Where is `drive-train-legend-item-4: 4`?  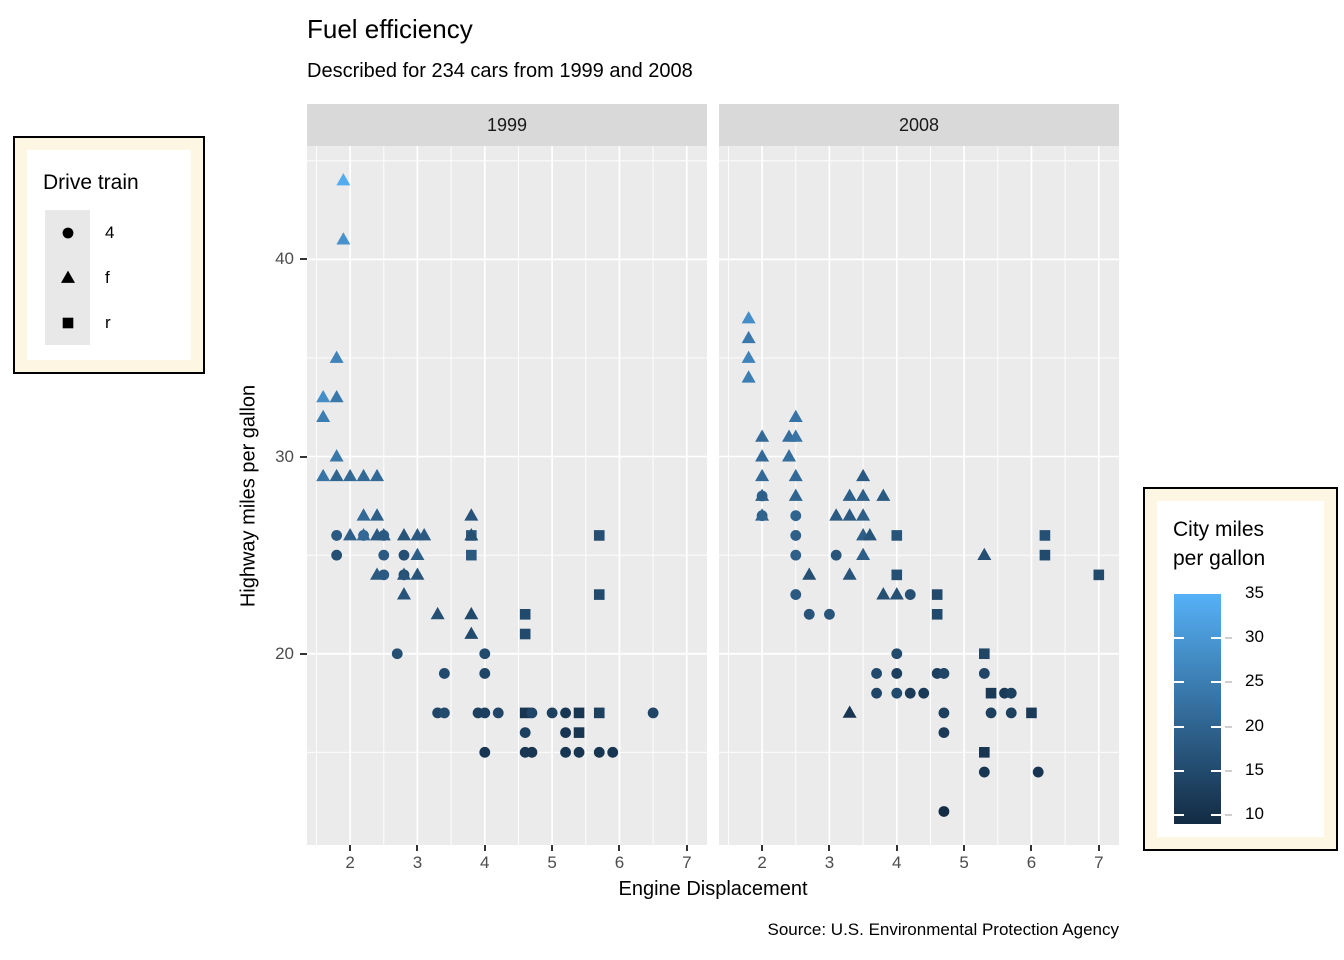
drive-train-legend-item-4: 4 is located at coordinates (115, 232).